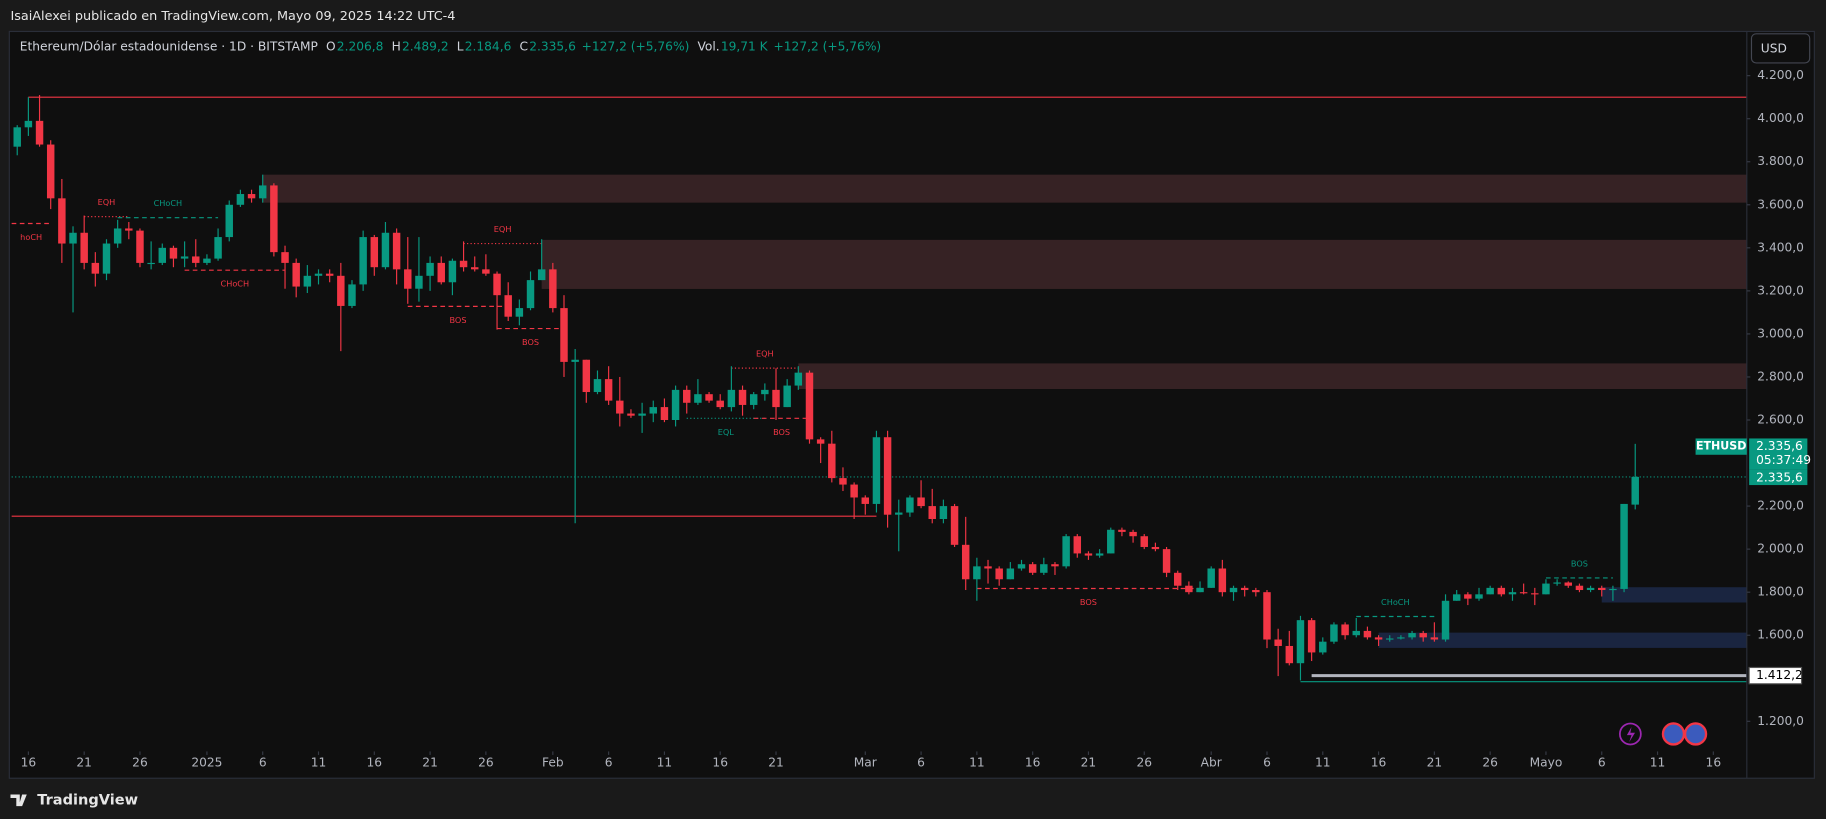 This screenshot has height=819, width=1826. Describe the element at coordinates (503, 229) in the screenshot. I see `structure-label: EQH` at that location.